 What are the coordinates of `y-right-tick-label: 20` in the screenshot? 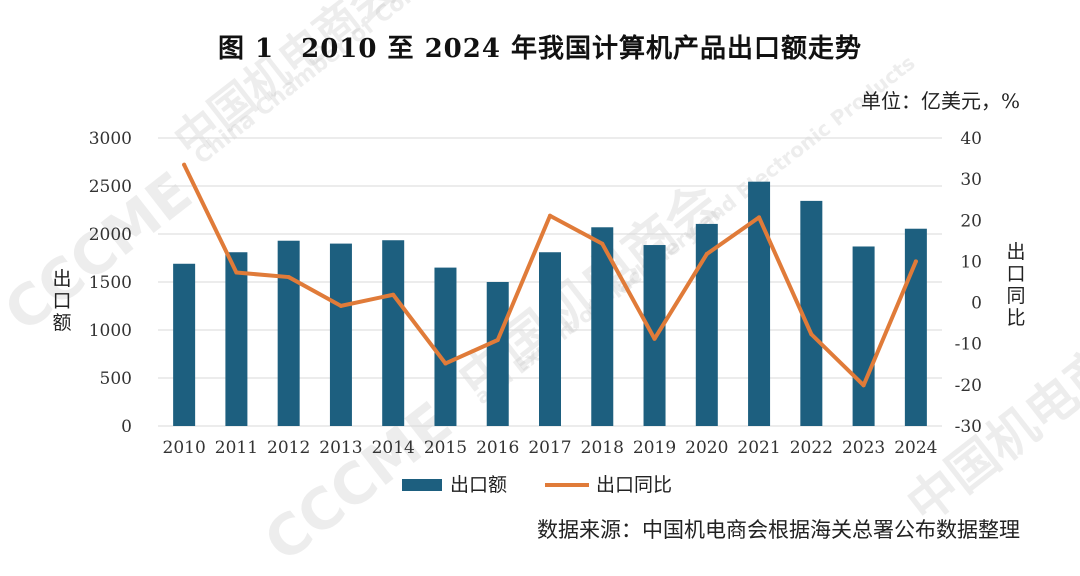 It's located at (971, 221).